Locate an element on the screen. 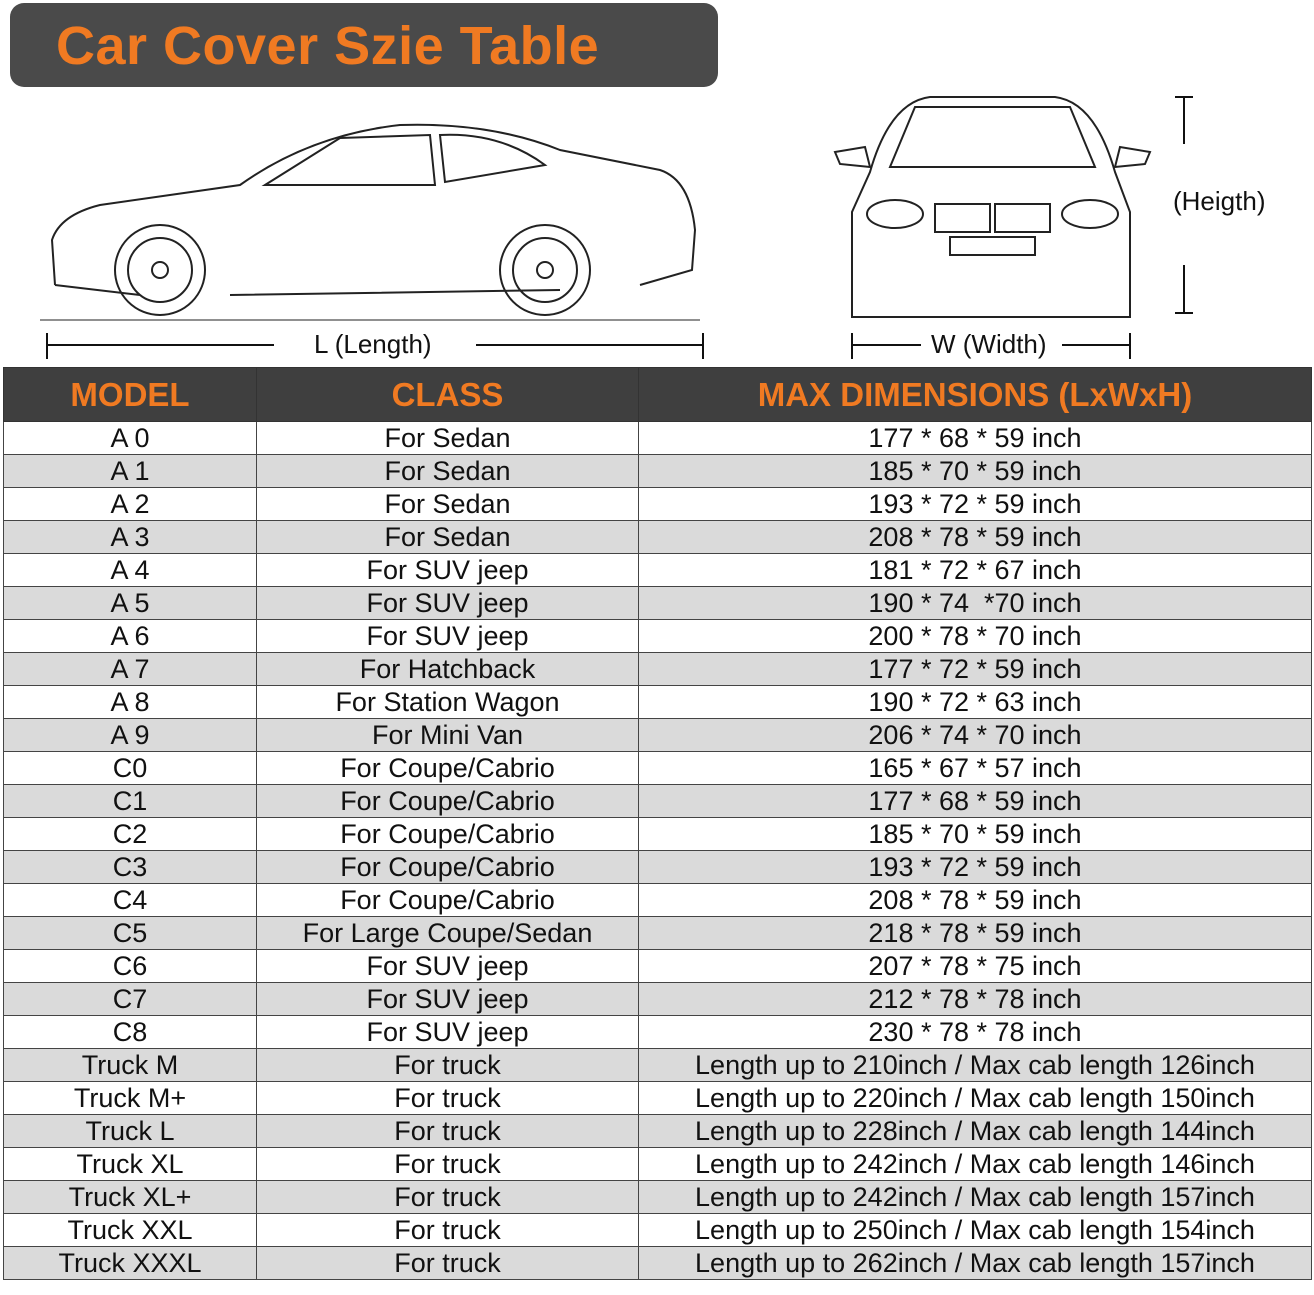 This screenshot has width=1314, height=1295. table-row: A 2 For Sedan 193 * 72 * 59 inch is located at coordinates (657, 504).